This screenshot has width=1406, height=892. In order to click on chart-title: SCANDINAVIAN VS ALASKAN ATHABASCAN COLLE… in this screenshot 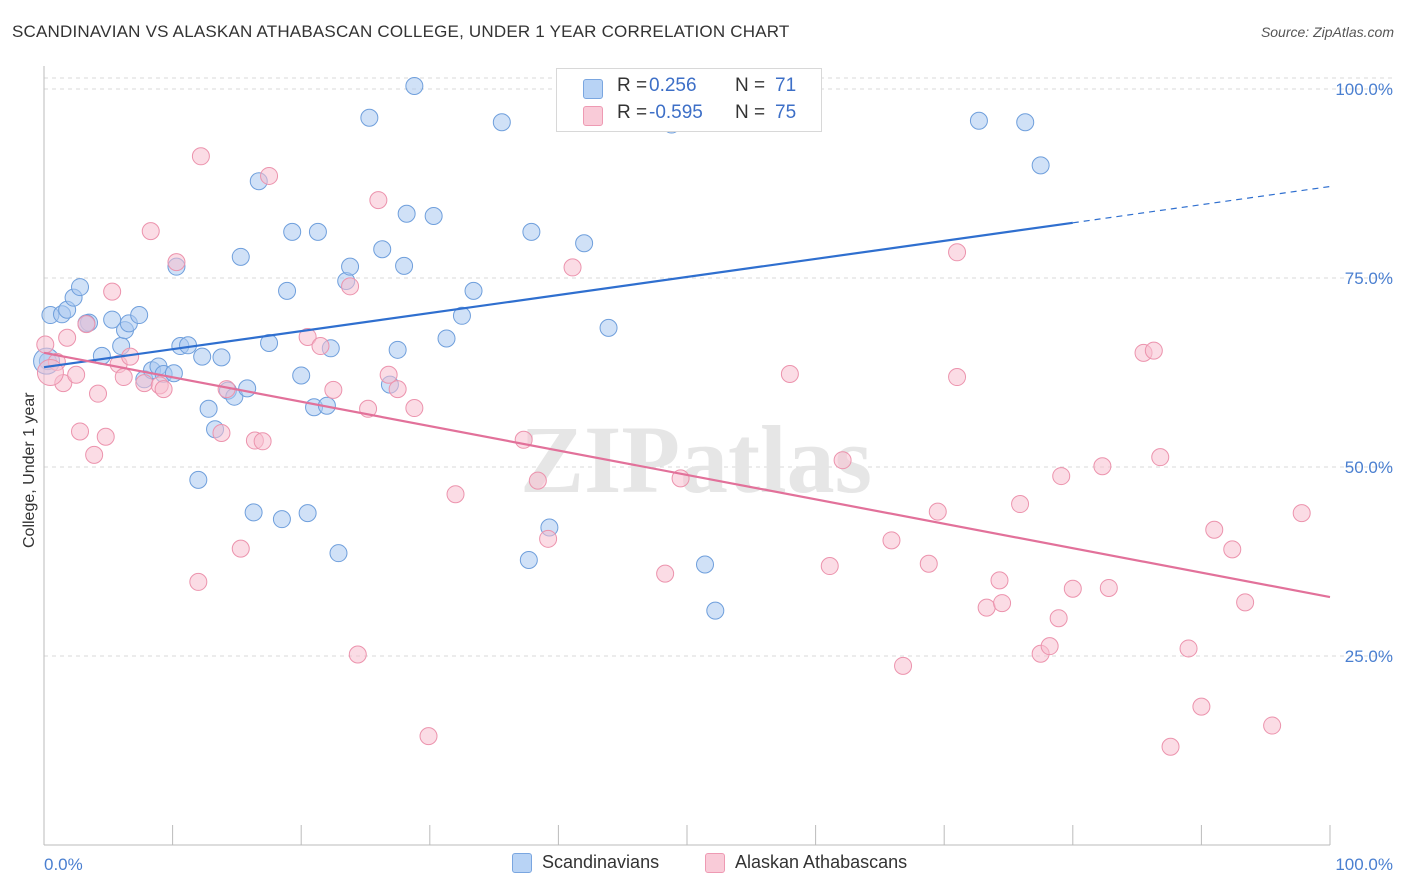, I will do `click(401, 31)`.